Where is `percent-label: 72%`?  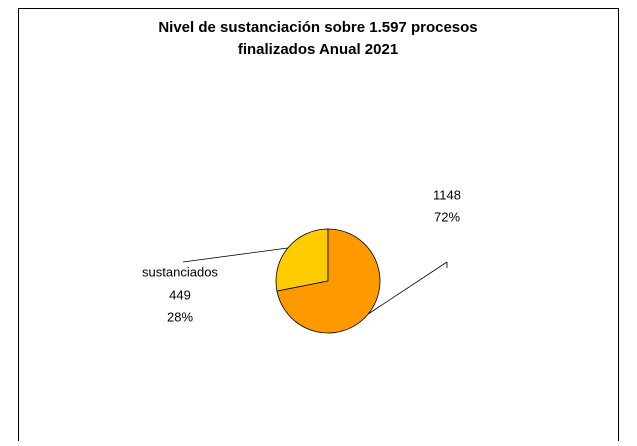 percent-label: 72% is located at coordinates (447, 216).